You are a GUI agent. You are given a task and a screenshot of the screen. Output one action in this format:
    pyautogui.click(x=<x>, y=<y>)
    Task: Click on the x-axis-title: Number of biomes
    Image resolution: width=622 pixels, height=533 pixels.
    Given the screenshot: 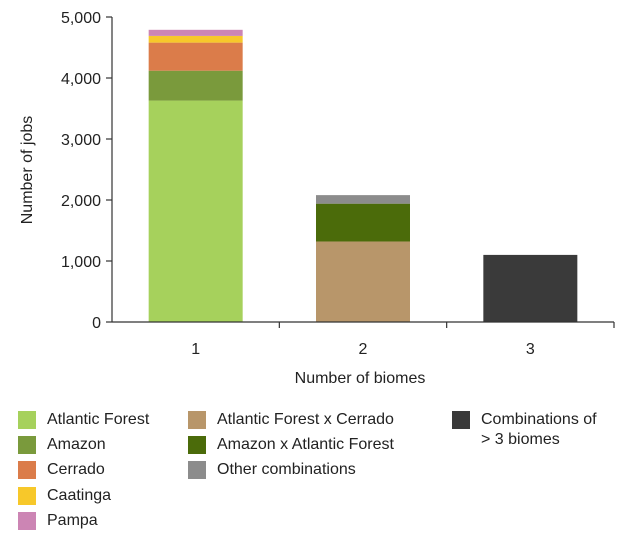 What is the action you would take?
    pyautogui.click(x=360, y=378)
    